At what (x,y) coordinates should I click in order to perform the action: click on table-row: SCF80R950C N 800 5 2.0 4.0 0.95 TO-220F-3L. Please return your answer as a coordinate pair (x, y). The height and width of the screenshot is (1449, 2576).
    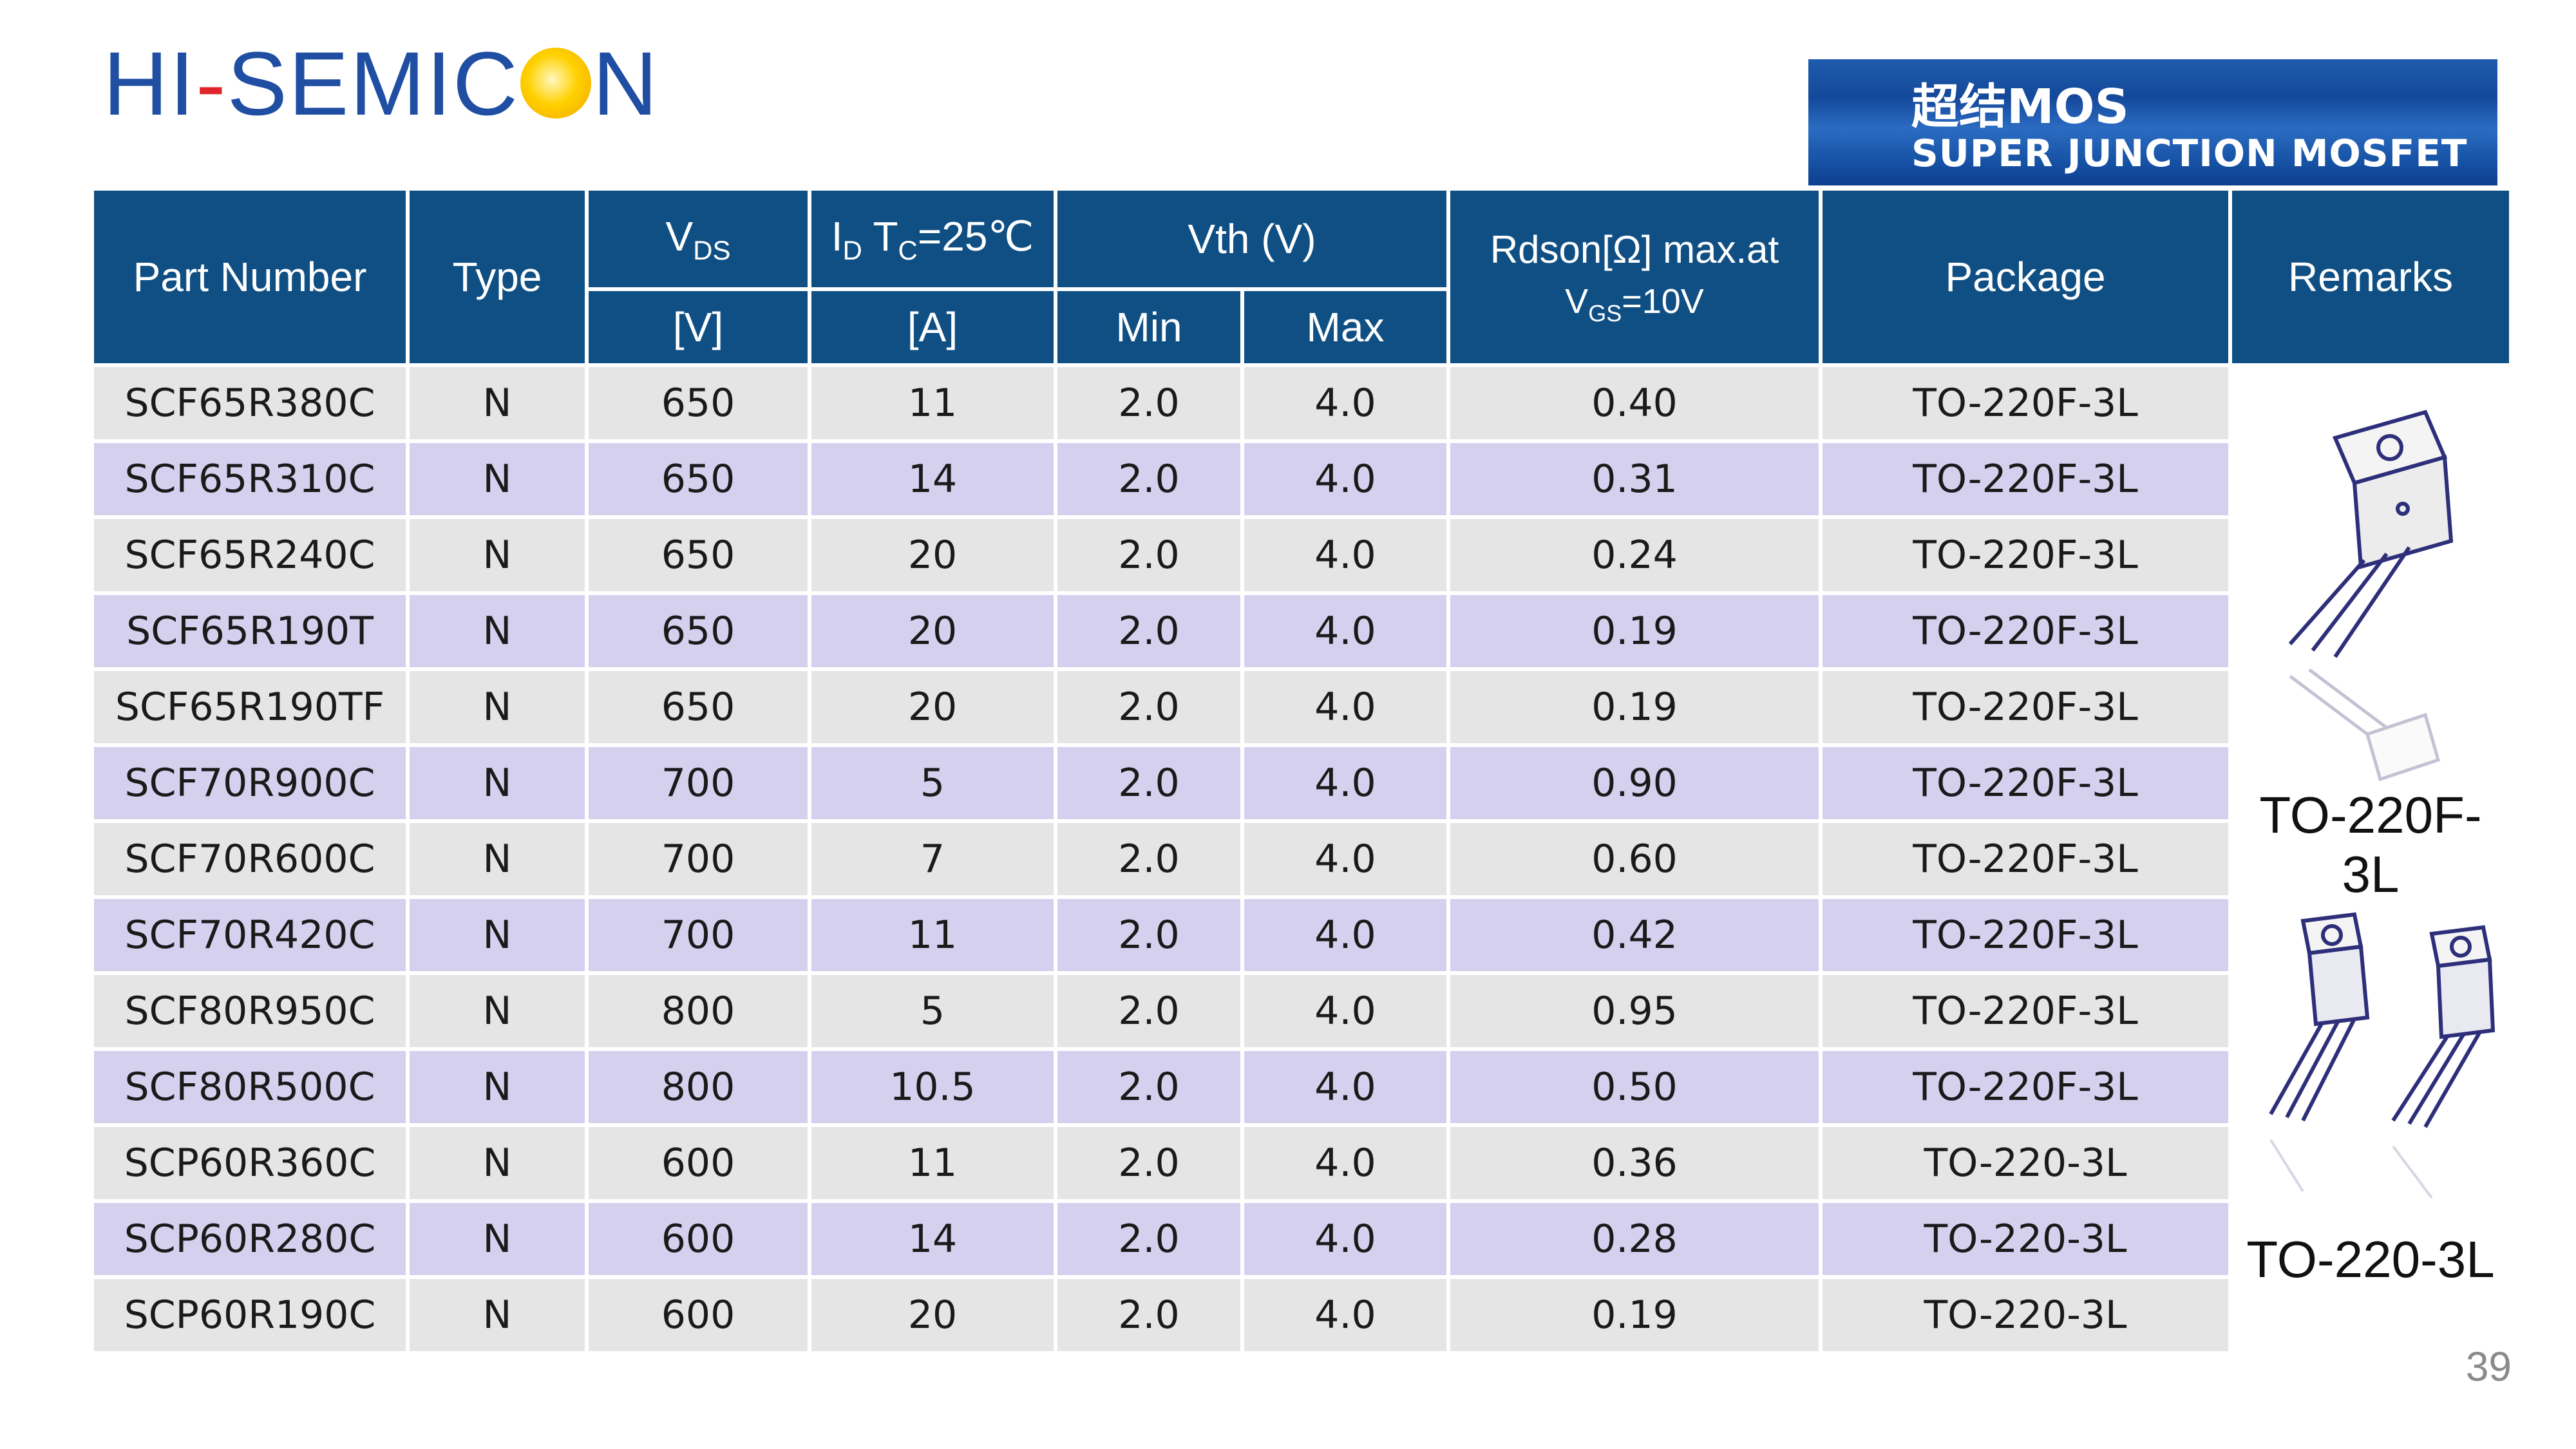
    Looking at the image, I should click on (1301, 1011).